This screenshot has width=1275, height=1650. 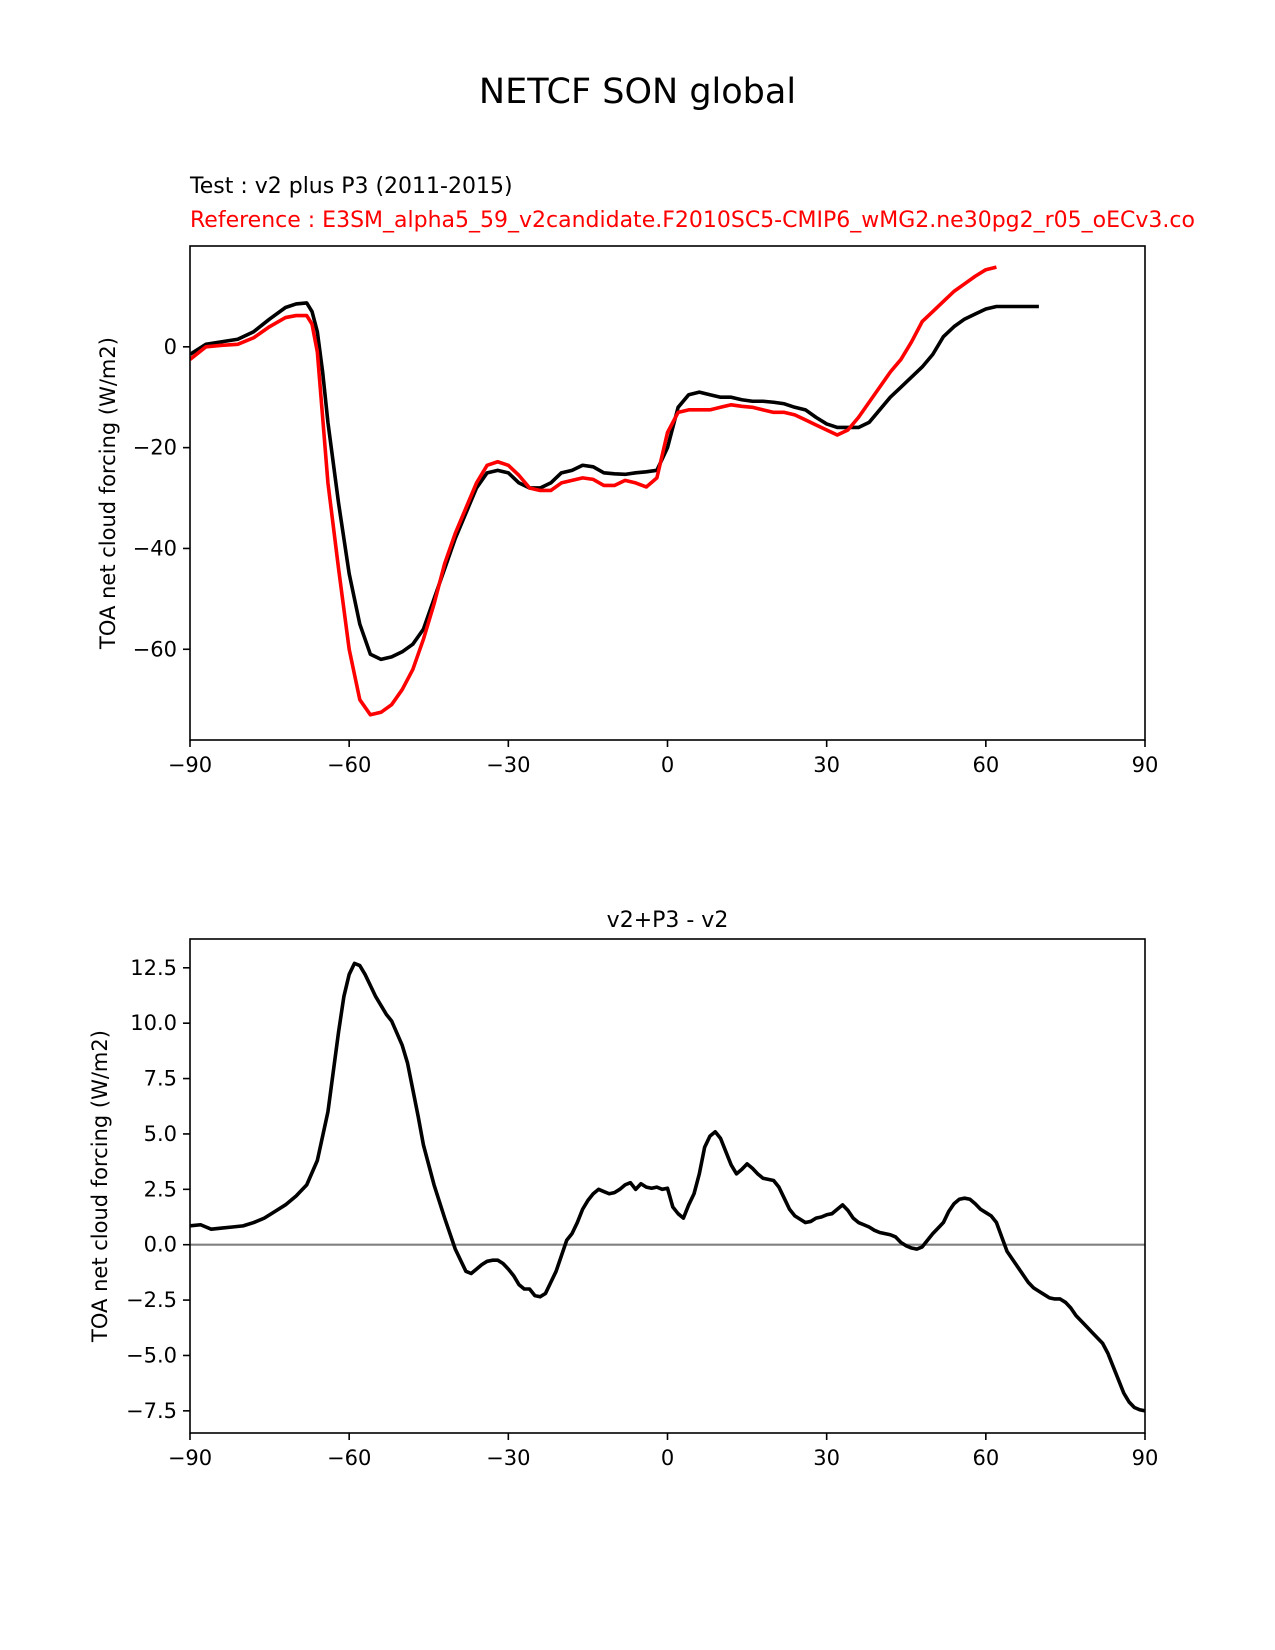 I want to click on y-tick-label: 12.5, so click(x=153, y=968).